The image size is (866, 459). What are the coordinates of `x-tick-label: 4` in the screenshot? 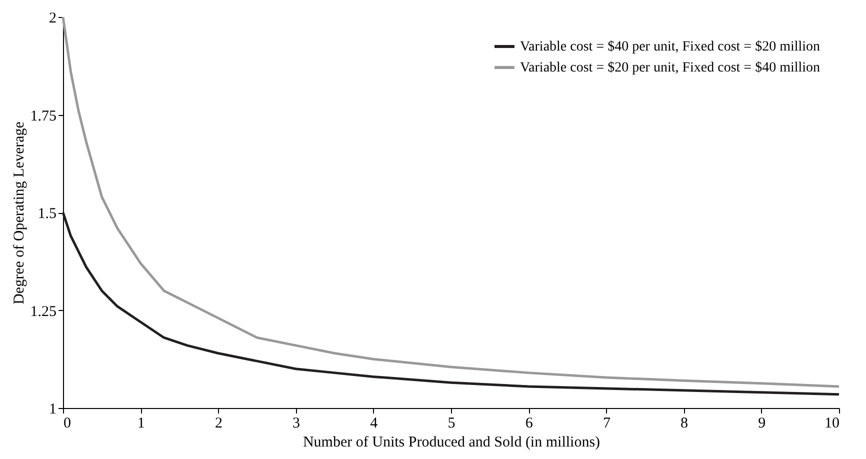 It's located at (374, 424).